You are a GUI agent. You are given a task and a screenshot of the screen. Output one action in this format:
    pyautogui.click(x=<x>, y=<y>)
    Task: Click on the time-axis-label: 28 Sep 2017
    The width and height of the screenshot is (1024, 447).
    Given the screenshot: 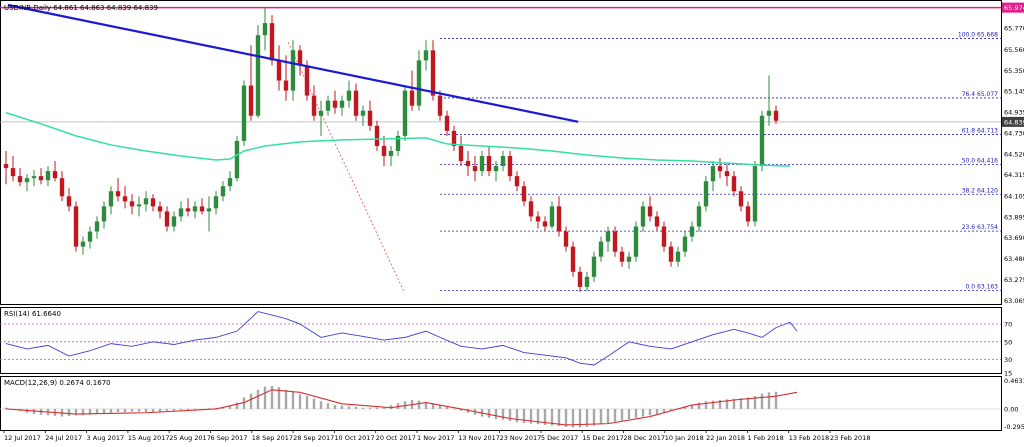 What is the action you would take?
    pyautogui.click(x=313, y=438)
    